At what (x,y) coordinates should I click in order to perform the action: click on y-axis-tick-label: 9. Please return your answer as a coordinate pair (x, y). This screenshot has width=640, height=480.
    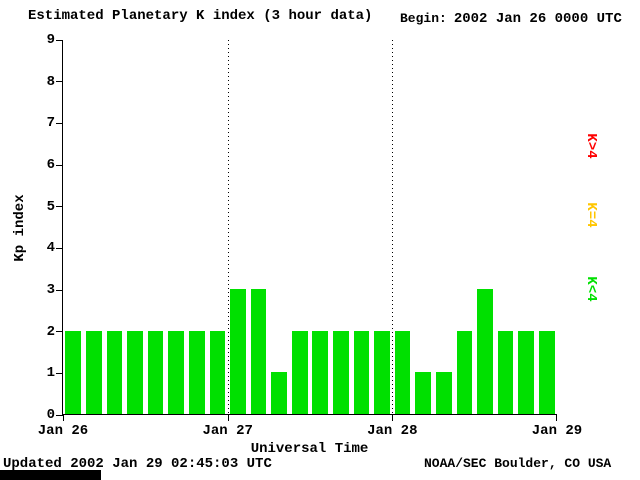
    Looking at the image, I should click on (50, 40).